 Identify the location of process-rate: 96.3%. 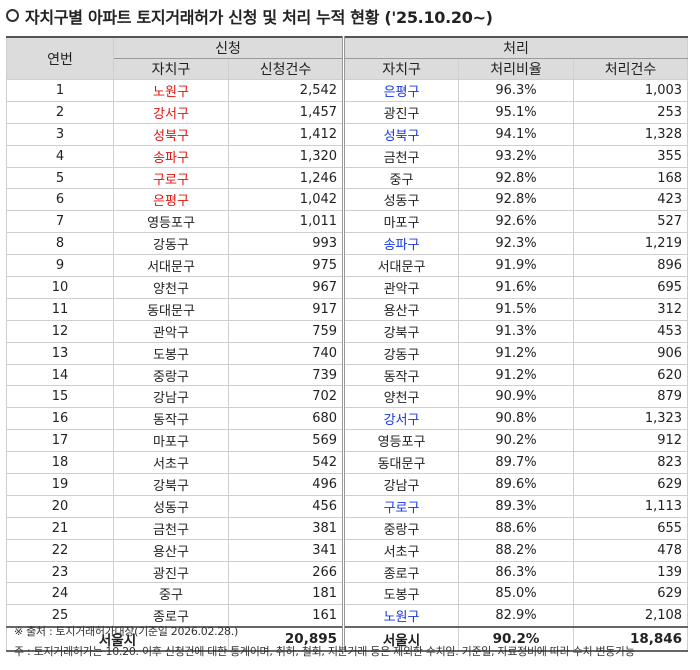
(516, 90).